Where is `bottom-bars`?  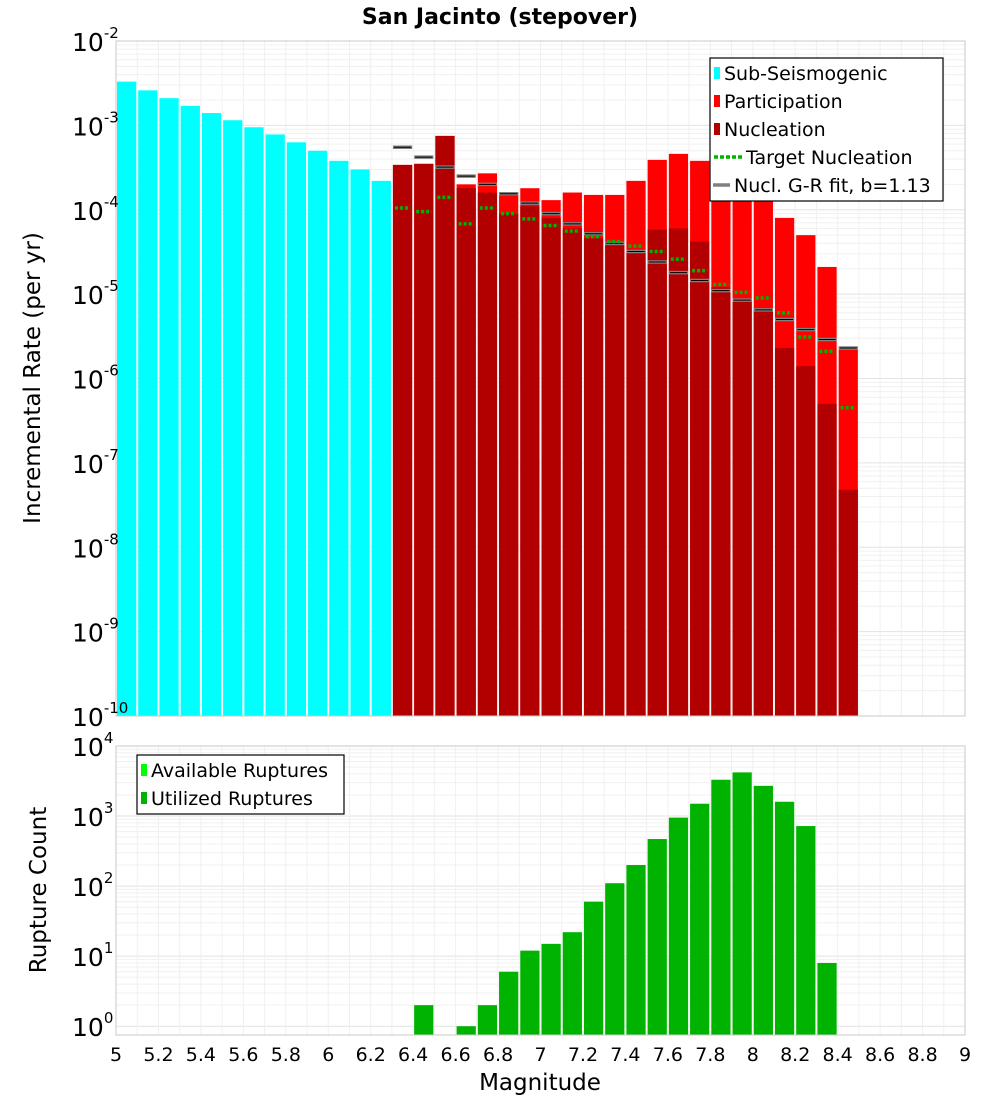 bottom-bars is located at coordinates (625, 903).